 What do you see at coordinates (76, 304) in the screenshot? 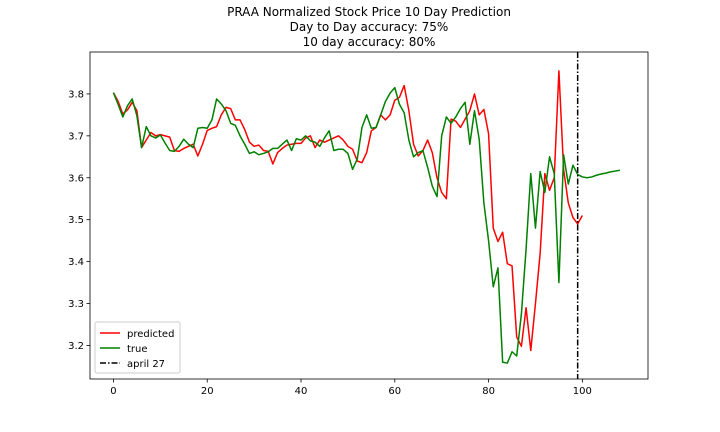
I see `y-tick-label: 3.3` at bounding box center [76, 304].